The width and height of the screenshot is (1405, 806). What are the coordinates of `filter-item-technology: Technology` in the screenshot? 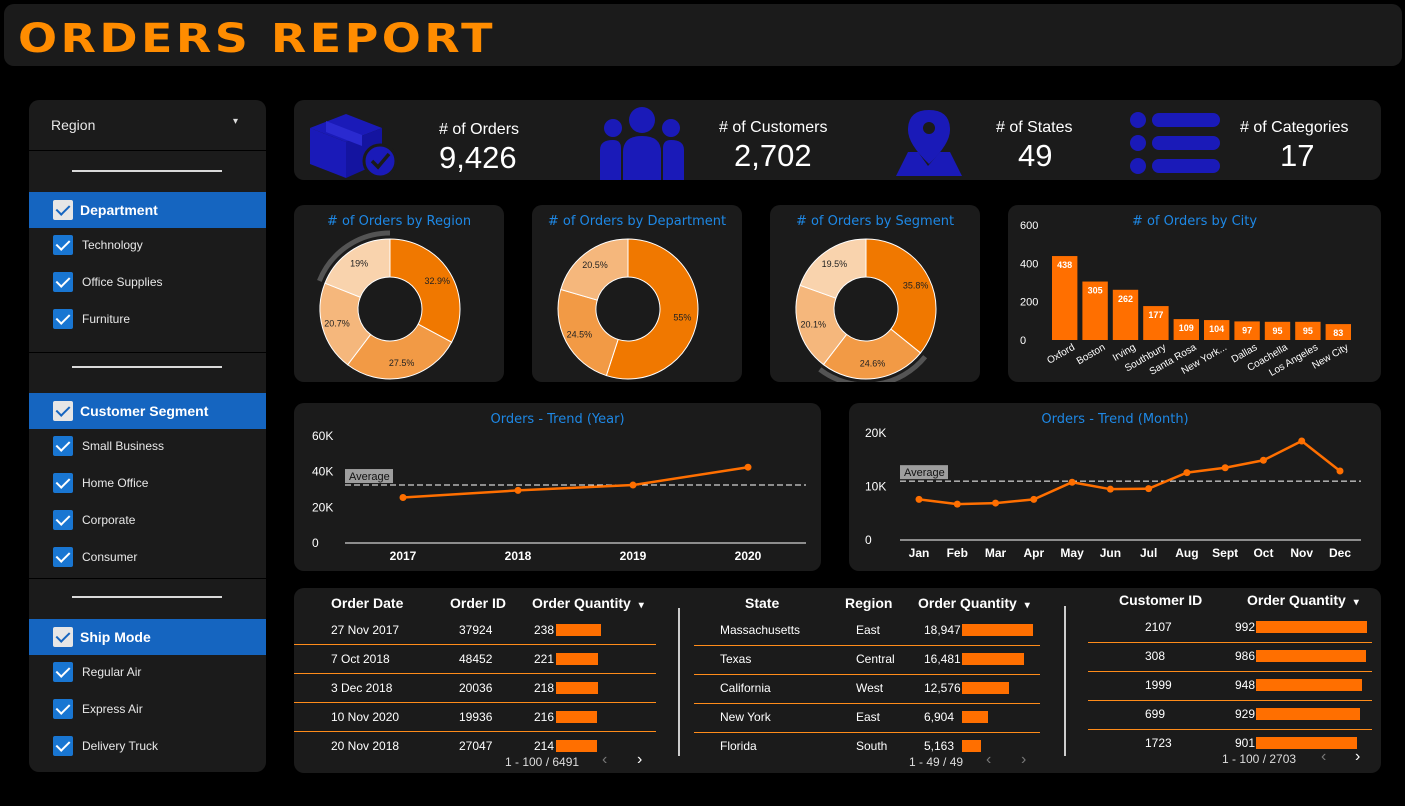 It's located at (147, 245).